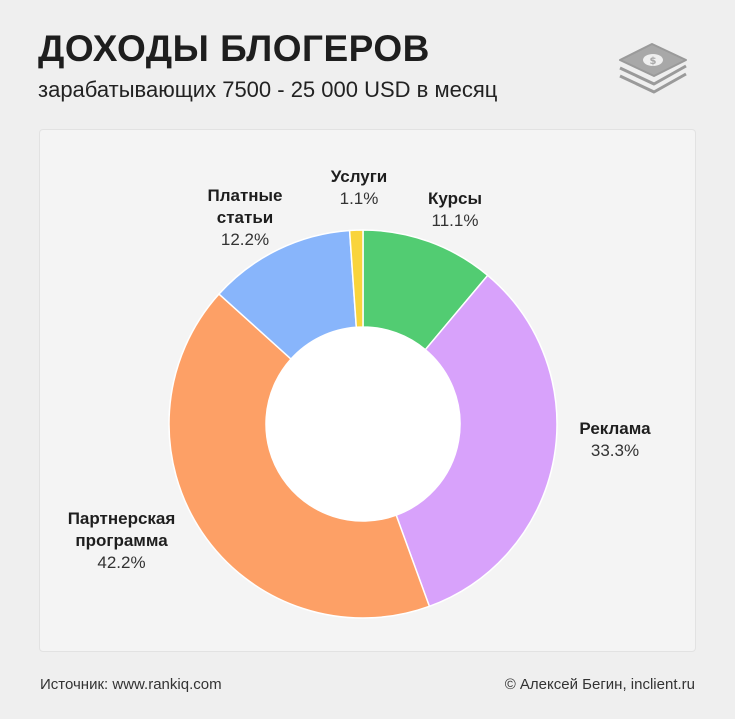 The width and height of the screenshot is (735, 719). Describe the element at coordinates (615, 428) in the screenshot. I see `label-reklama-name: Реклама` at that location.